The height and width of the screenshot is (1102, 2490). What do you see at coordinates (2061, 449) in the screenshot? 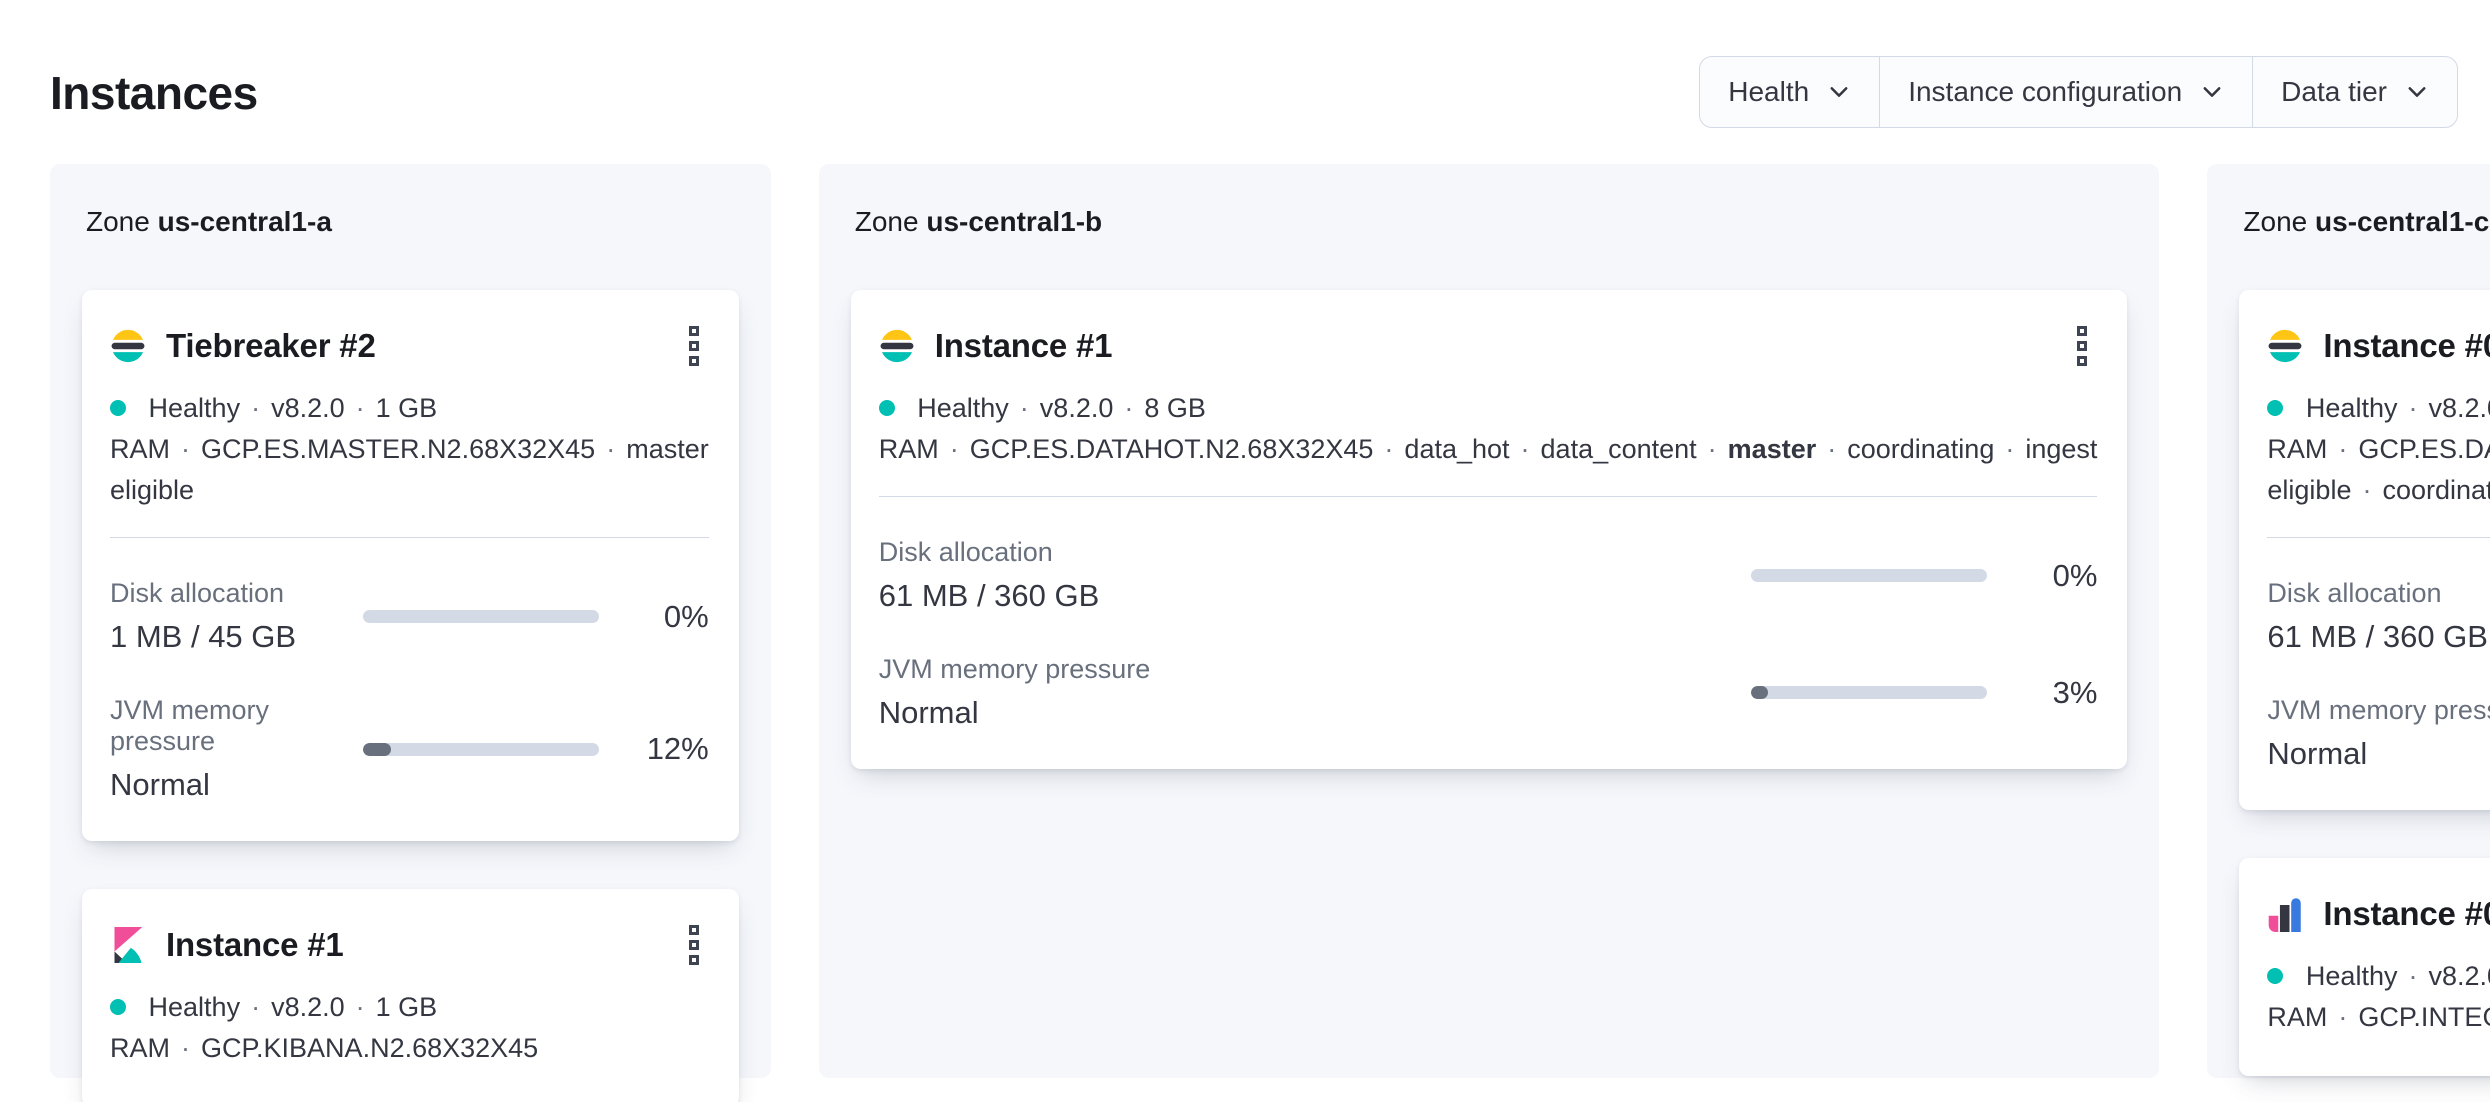
I see `meta-item: ingest` at bounding box center [2061, 449].